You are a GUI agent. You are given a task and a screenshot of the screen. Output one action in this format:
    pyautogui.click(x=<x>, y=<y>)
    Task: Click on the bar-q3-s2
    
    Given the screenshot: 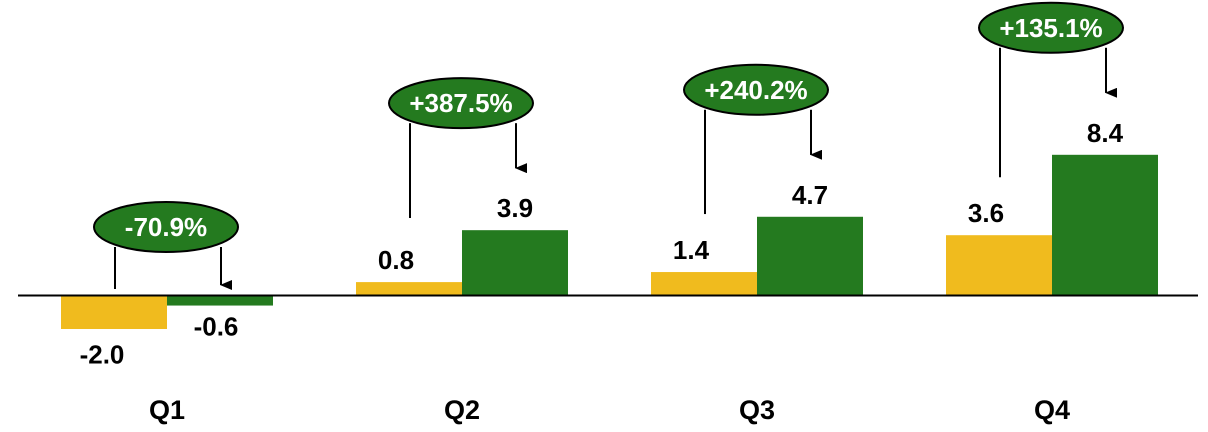 What is the action you would take?
    pyautogui.click(x=810, y=256)
    